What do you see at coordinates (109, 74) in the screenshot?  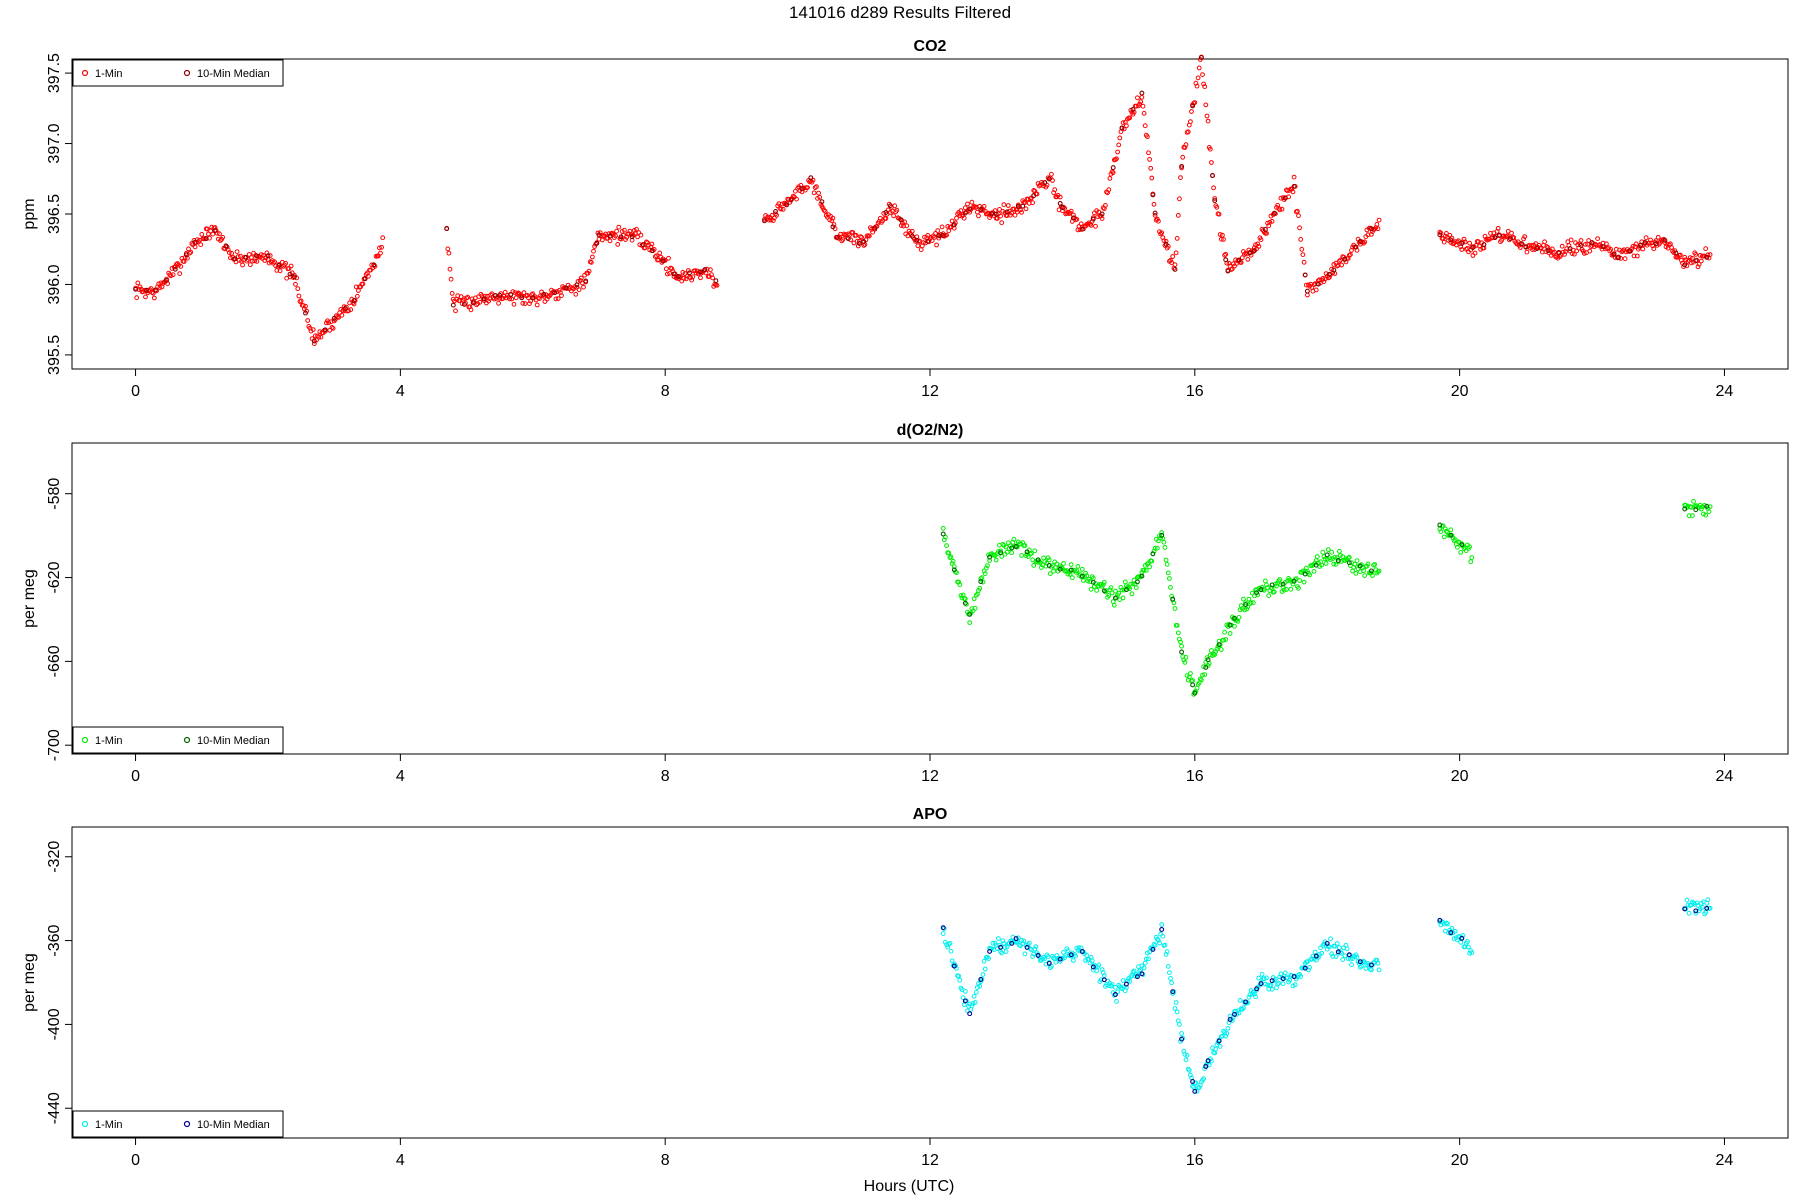 I see `legend-label: 1-Min` at bounding box center [109, 74].